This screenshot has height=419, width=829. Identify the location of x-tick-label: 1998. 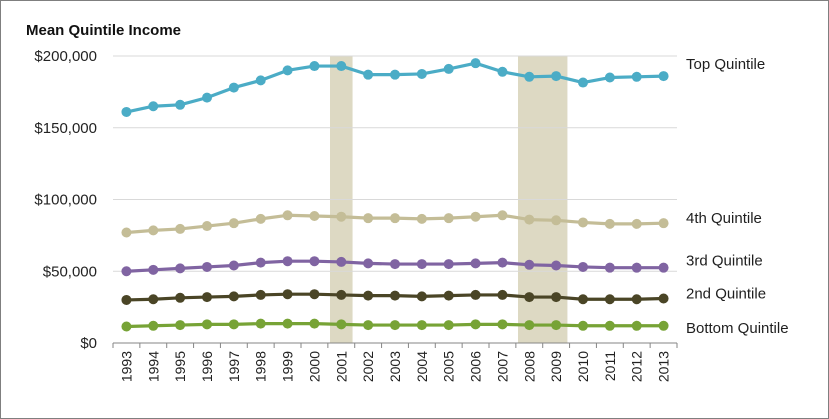
(261, 366).